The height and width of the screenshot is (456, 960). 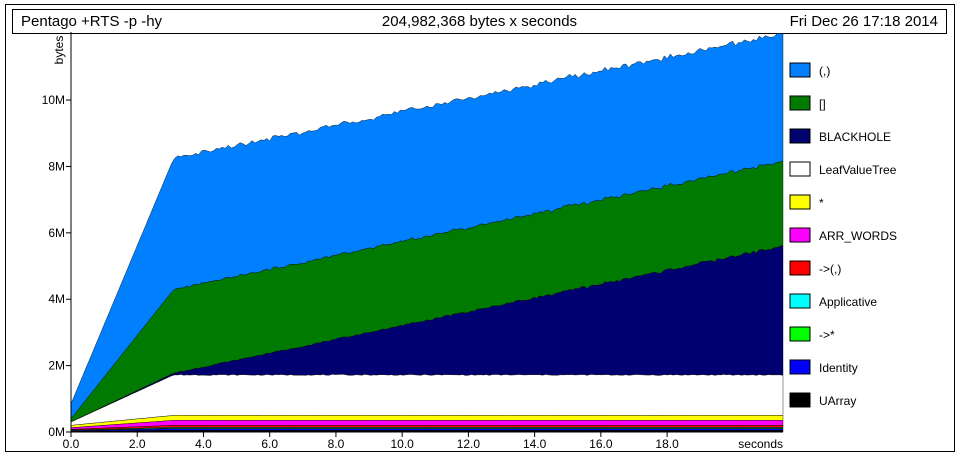 I want to click on program-title: Pentago +RTS -p -hy, so click(x=92, y=21).